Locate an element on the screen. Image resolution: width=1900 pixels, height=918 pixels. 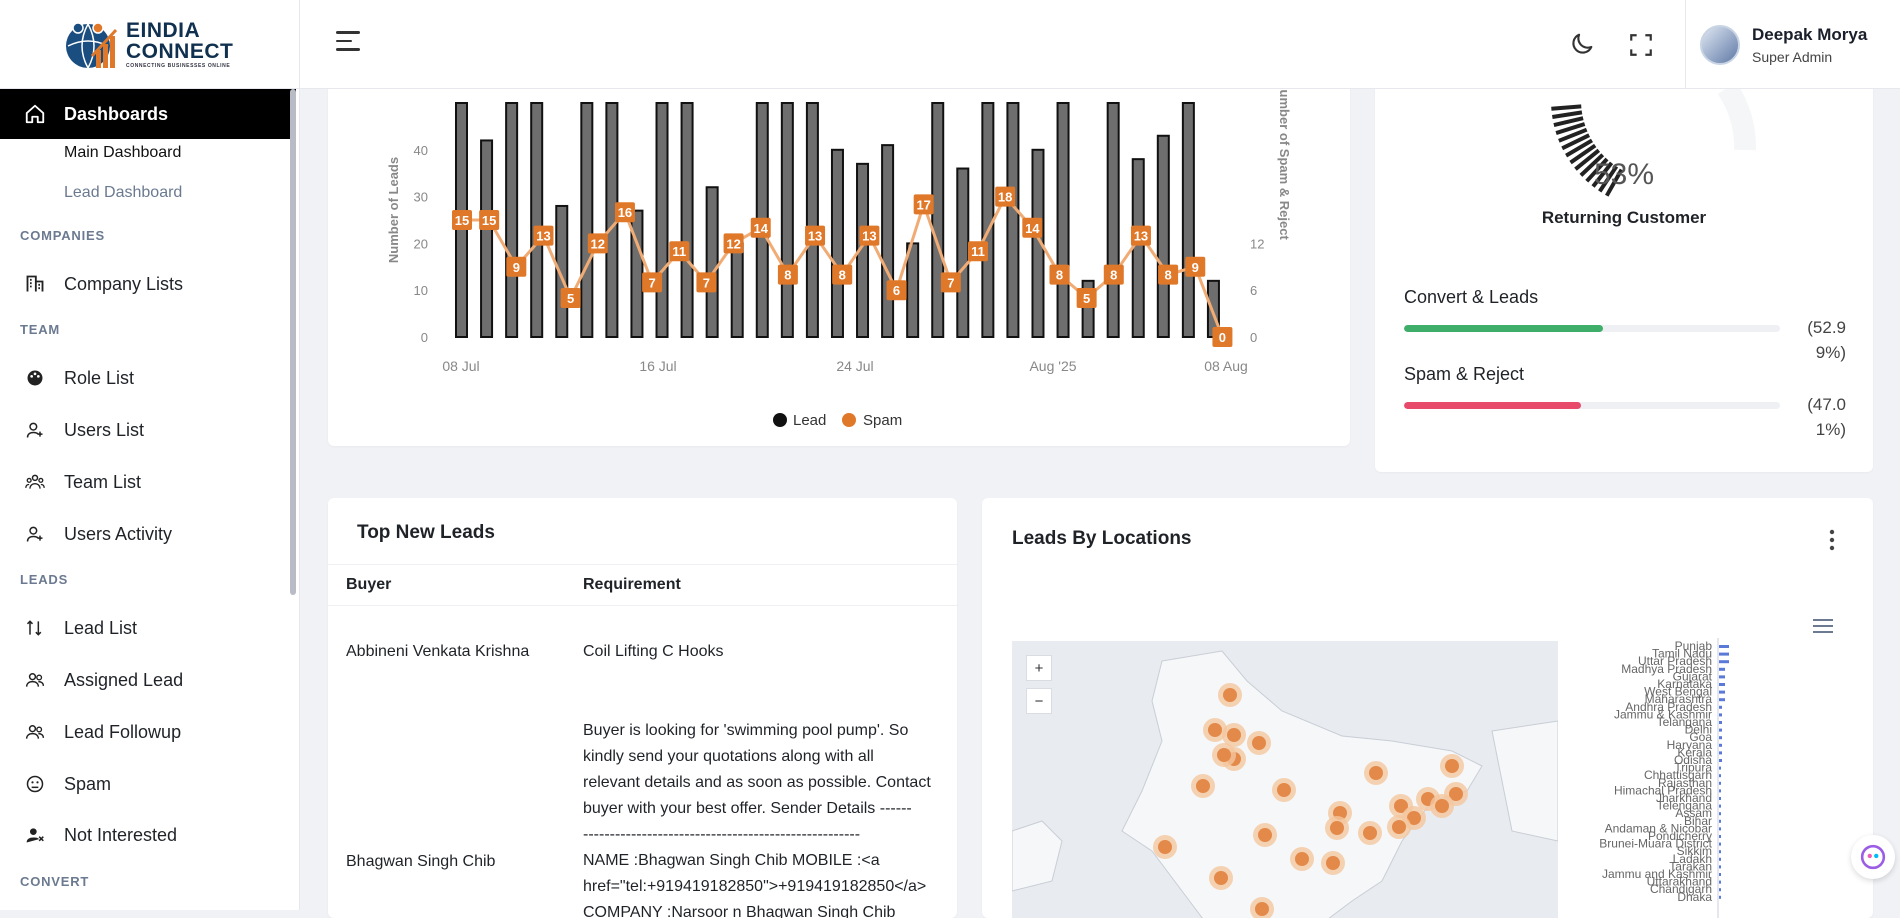
sidebar-item-role-list: Role List is located at coordinates (148, 378).